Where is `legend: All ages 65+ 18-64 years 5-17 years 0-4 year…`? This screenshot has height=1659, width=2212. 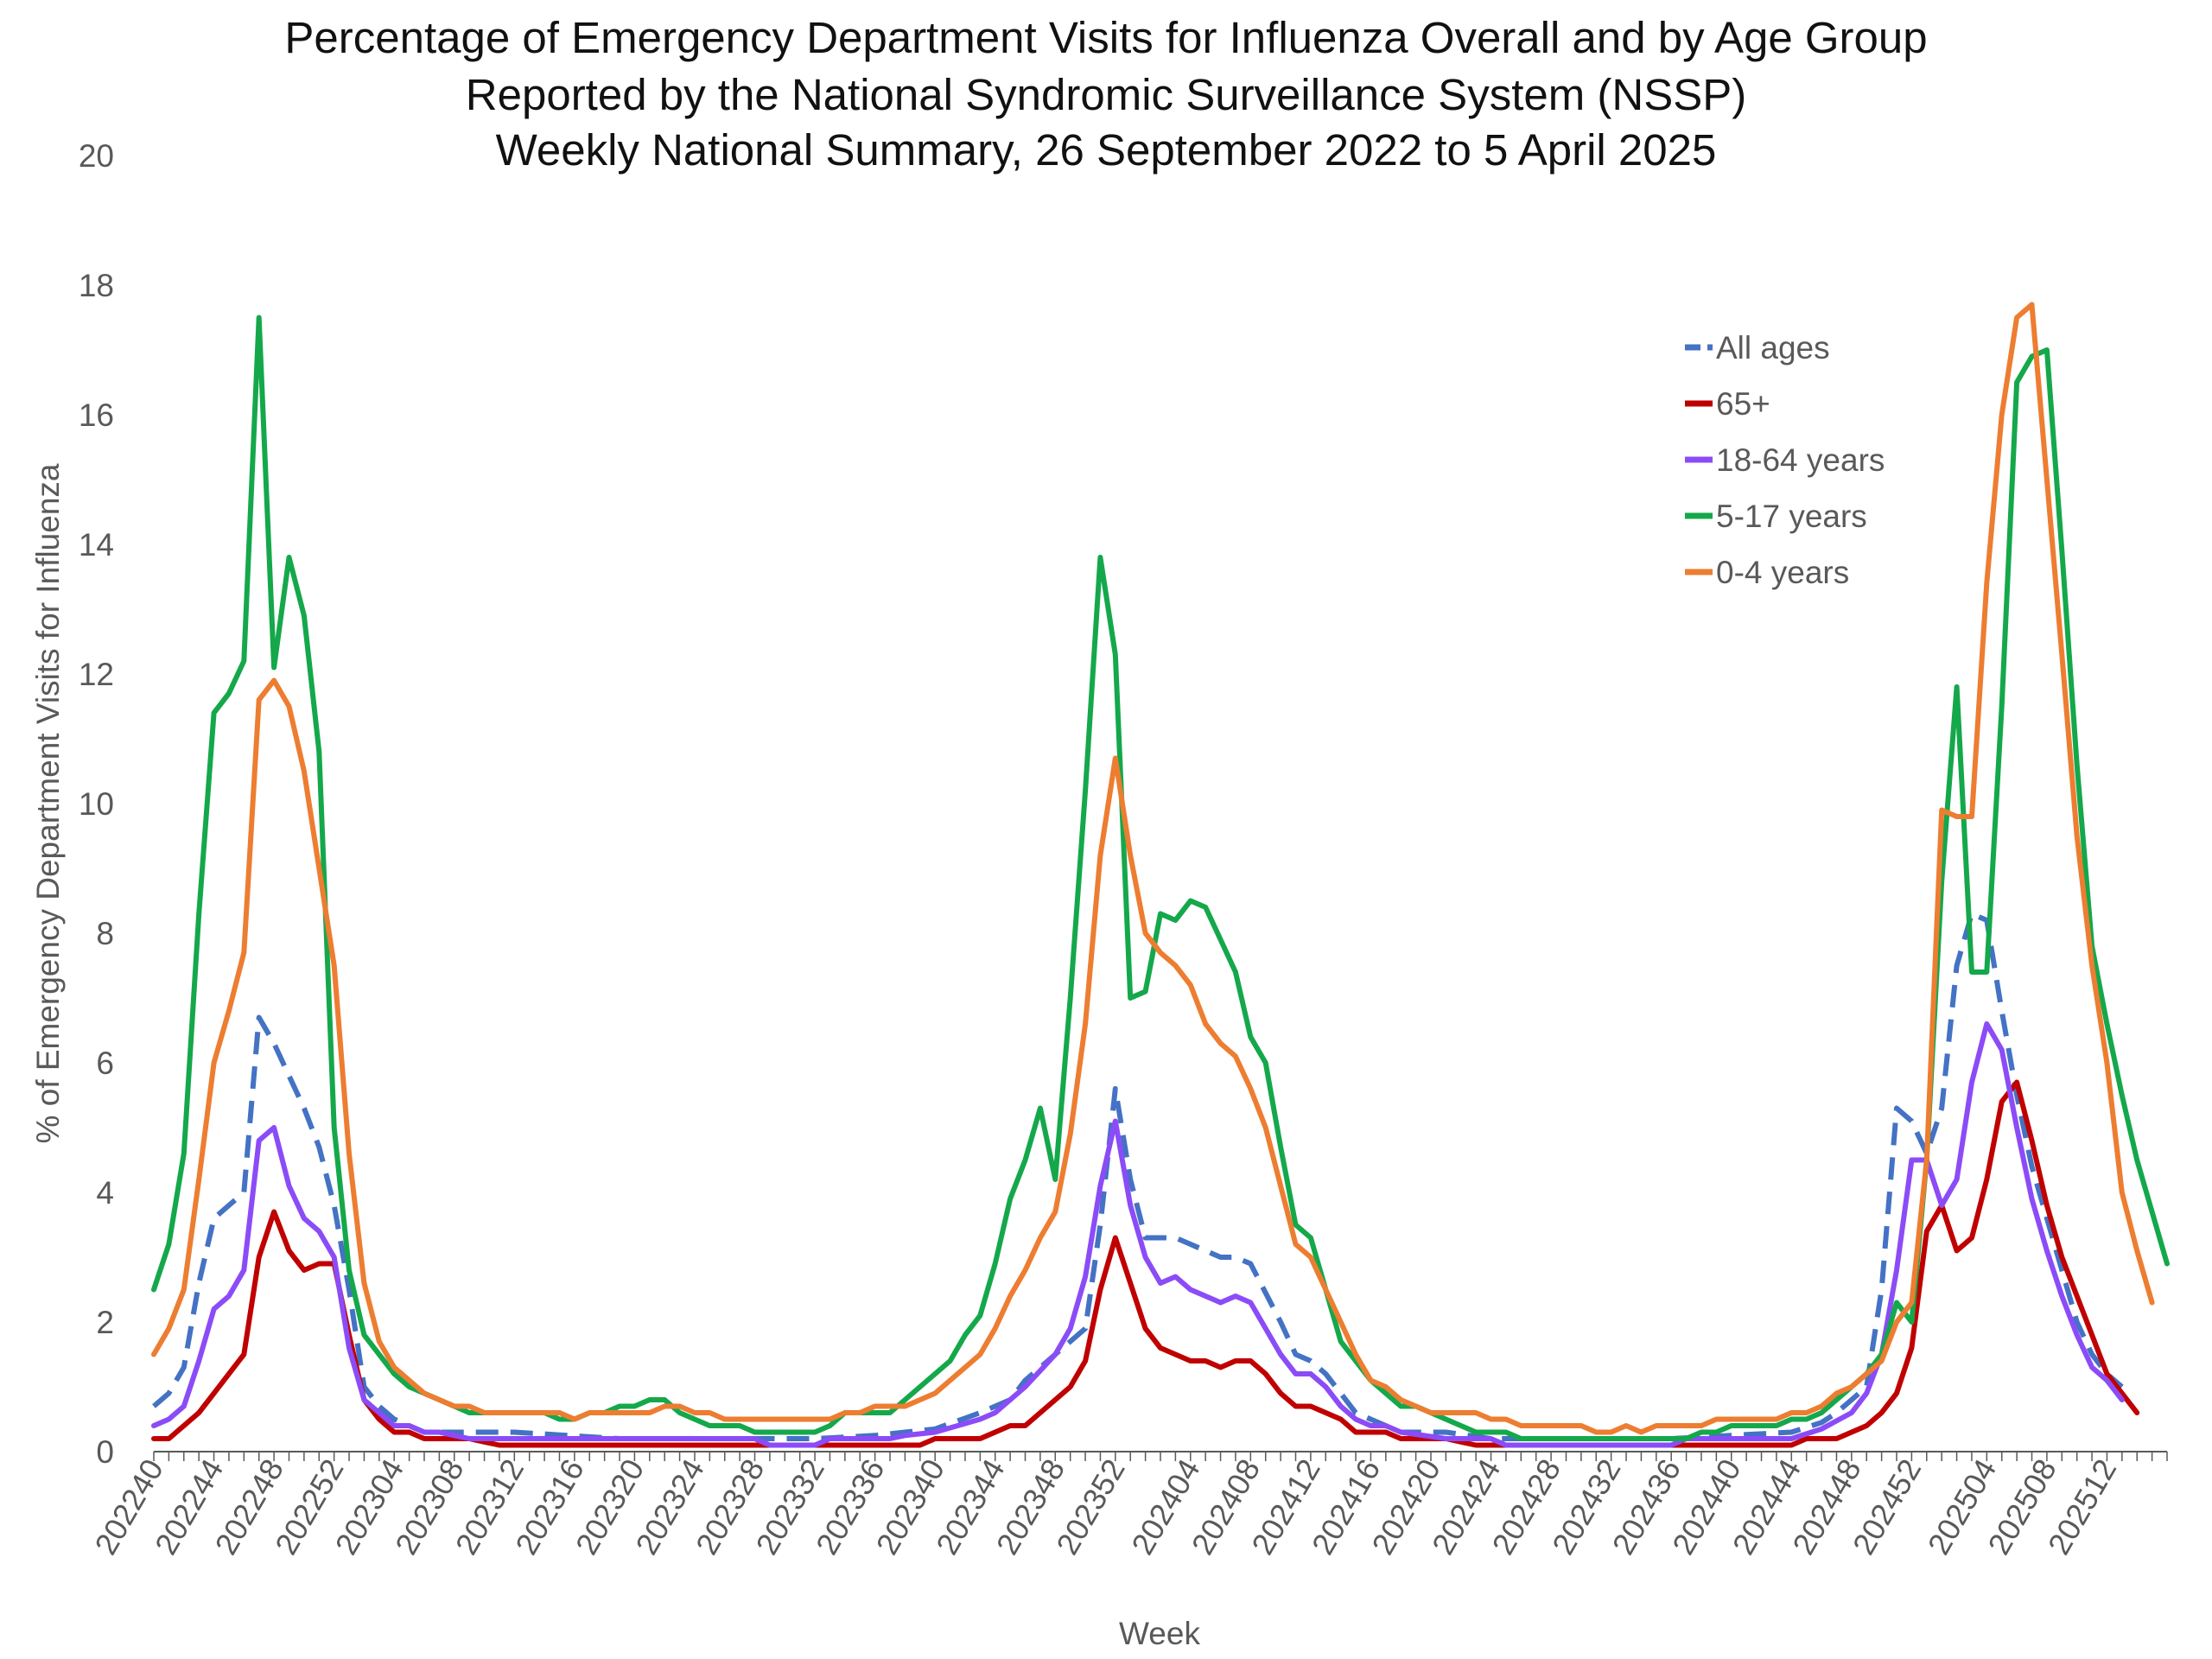 legend: All ages 65+ 18-64 years 5-17 years 0-4 year… is located at coordinates (1785, 460).